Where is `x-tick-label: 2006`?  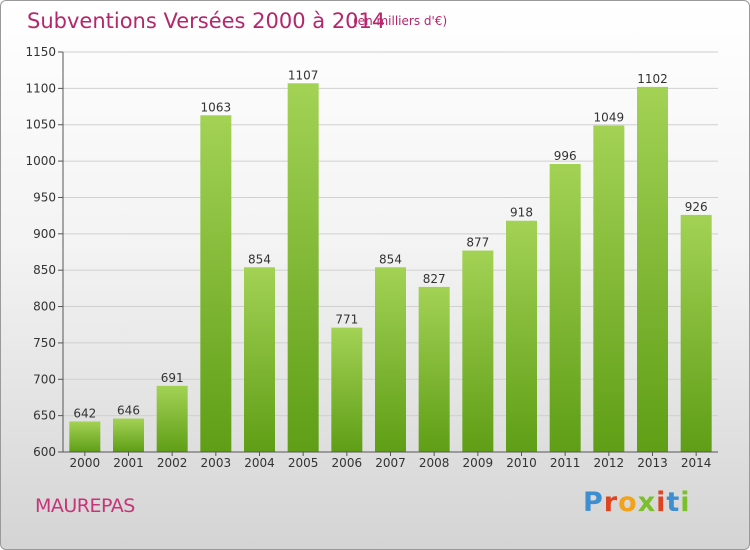 x-tick-label: 2006 is located at coordinates (347, 463).